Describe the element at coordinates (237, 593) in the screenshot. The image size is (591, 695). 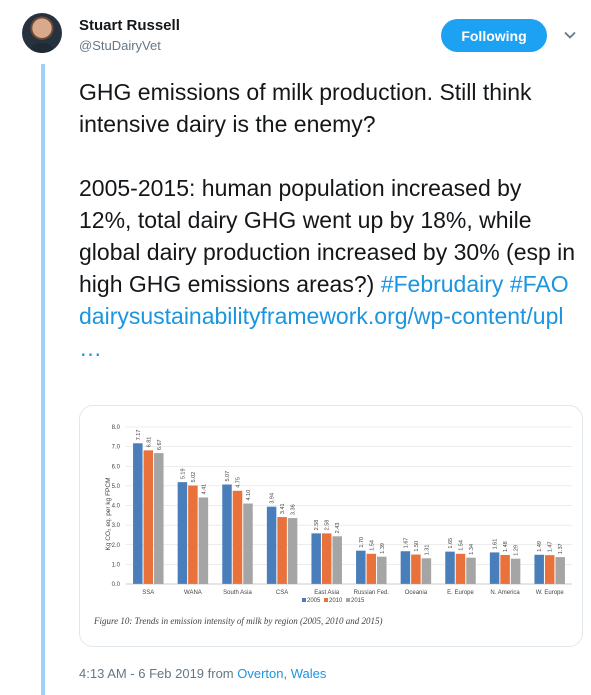
I see `x-tick-label: South Asia` at that location.